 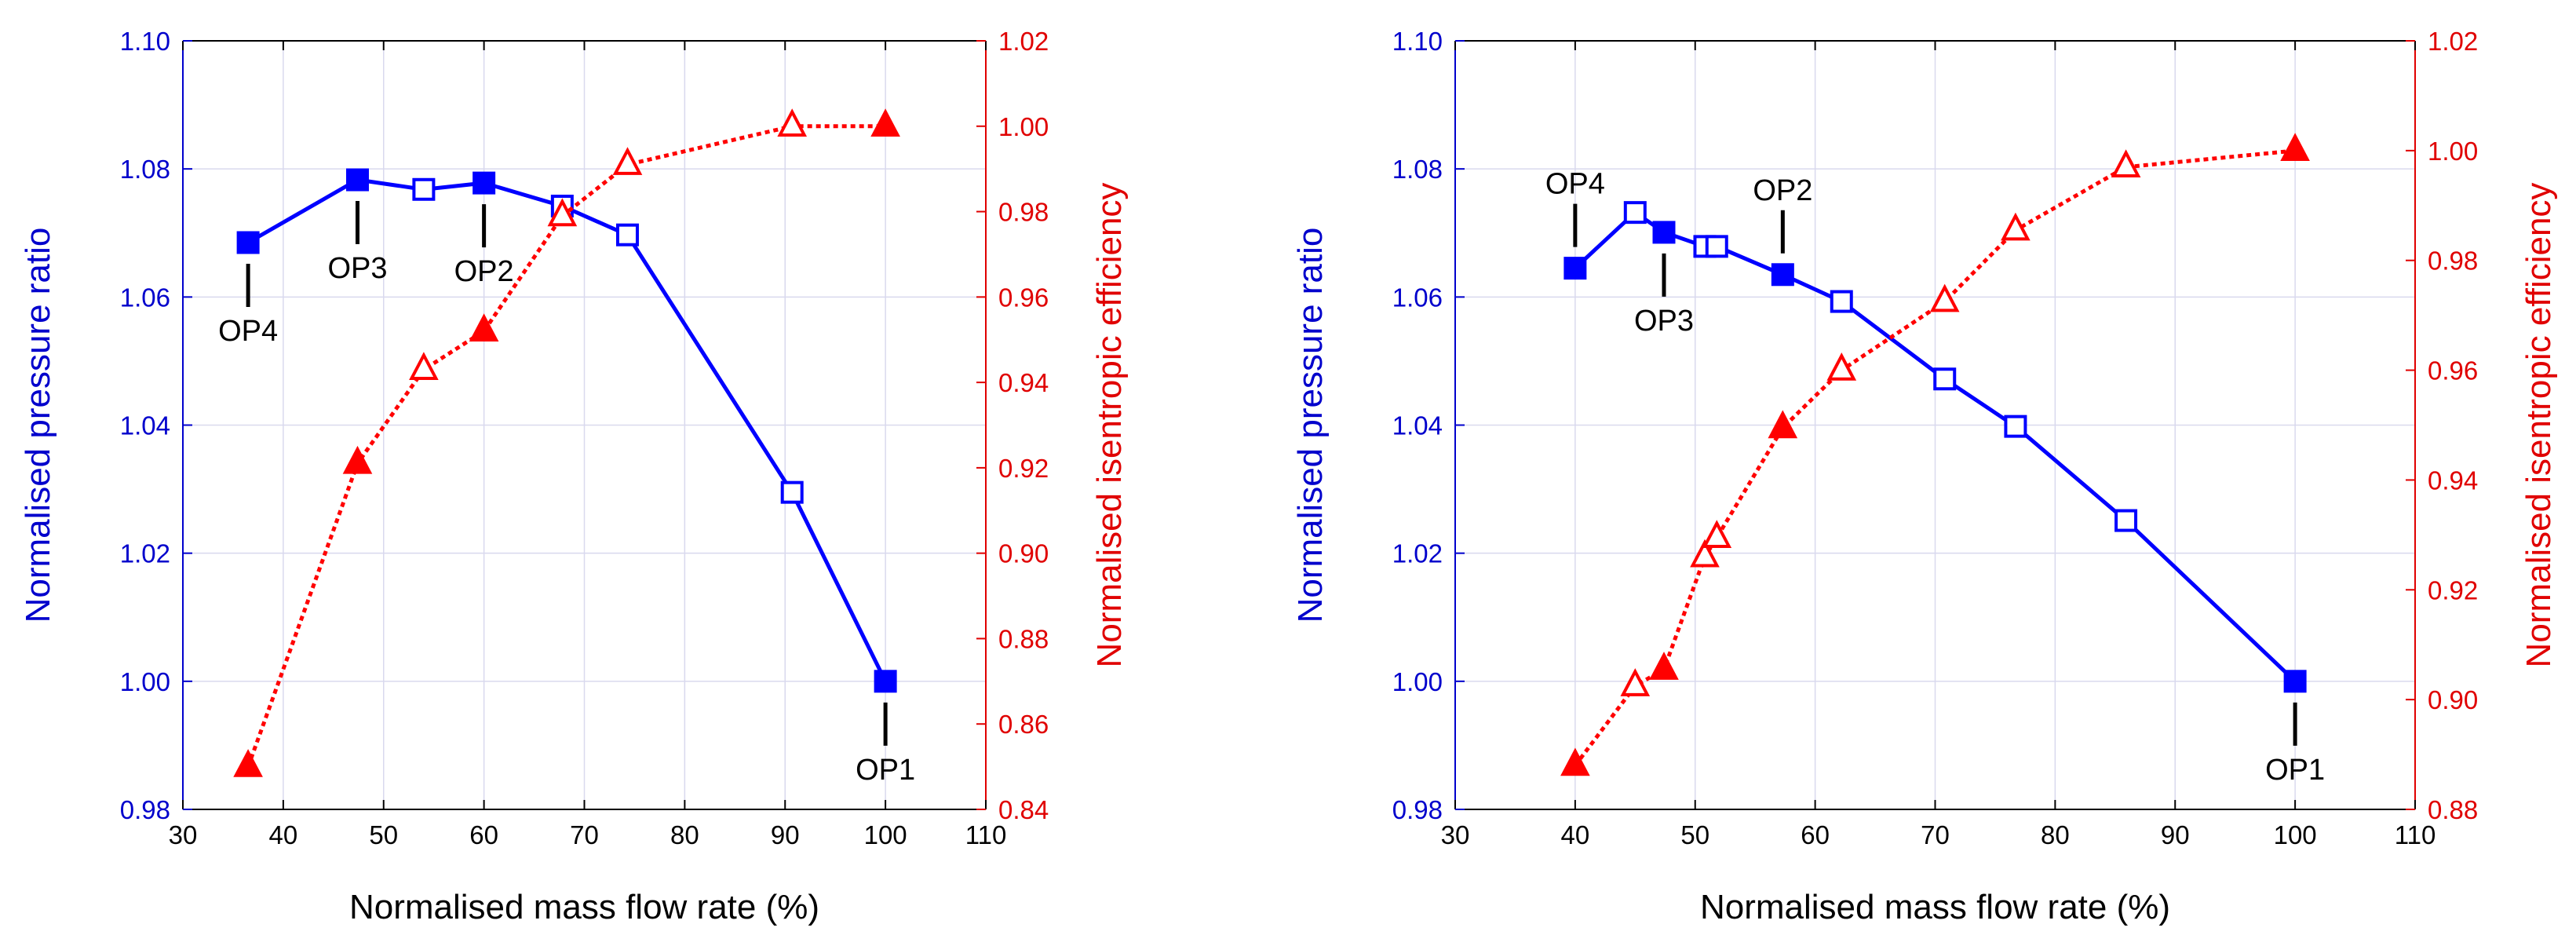 I want to click on left-y-tick-label: 1.04, so click(x=145, y=425).